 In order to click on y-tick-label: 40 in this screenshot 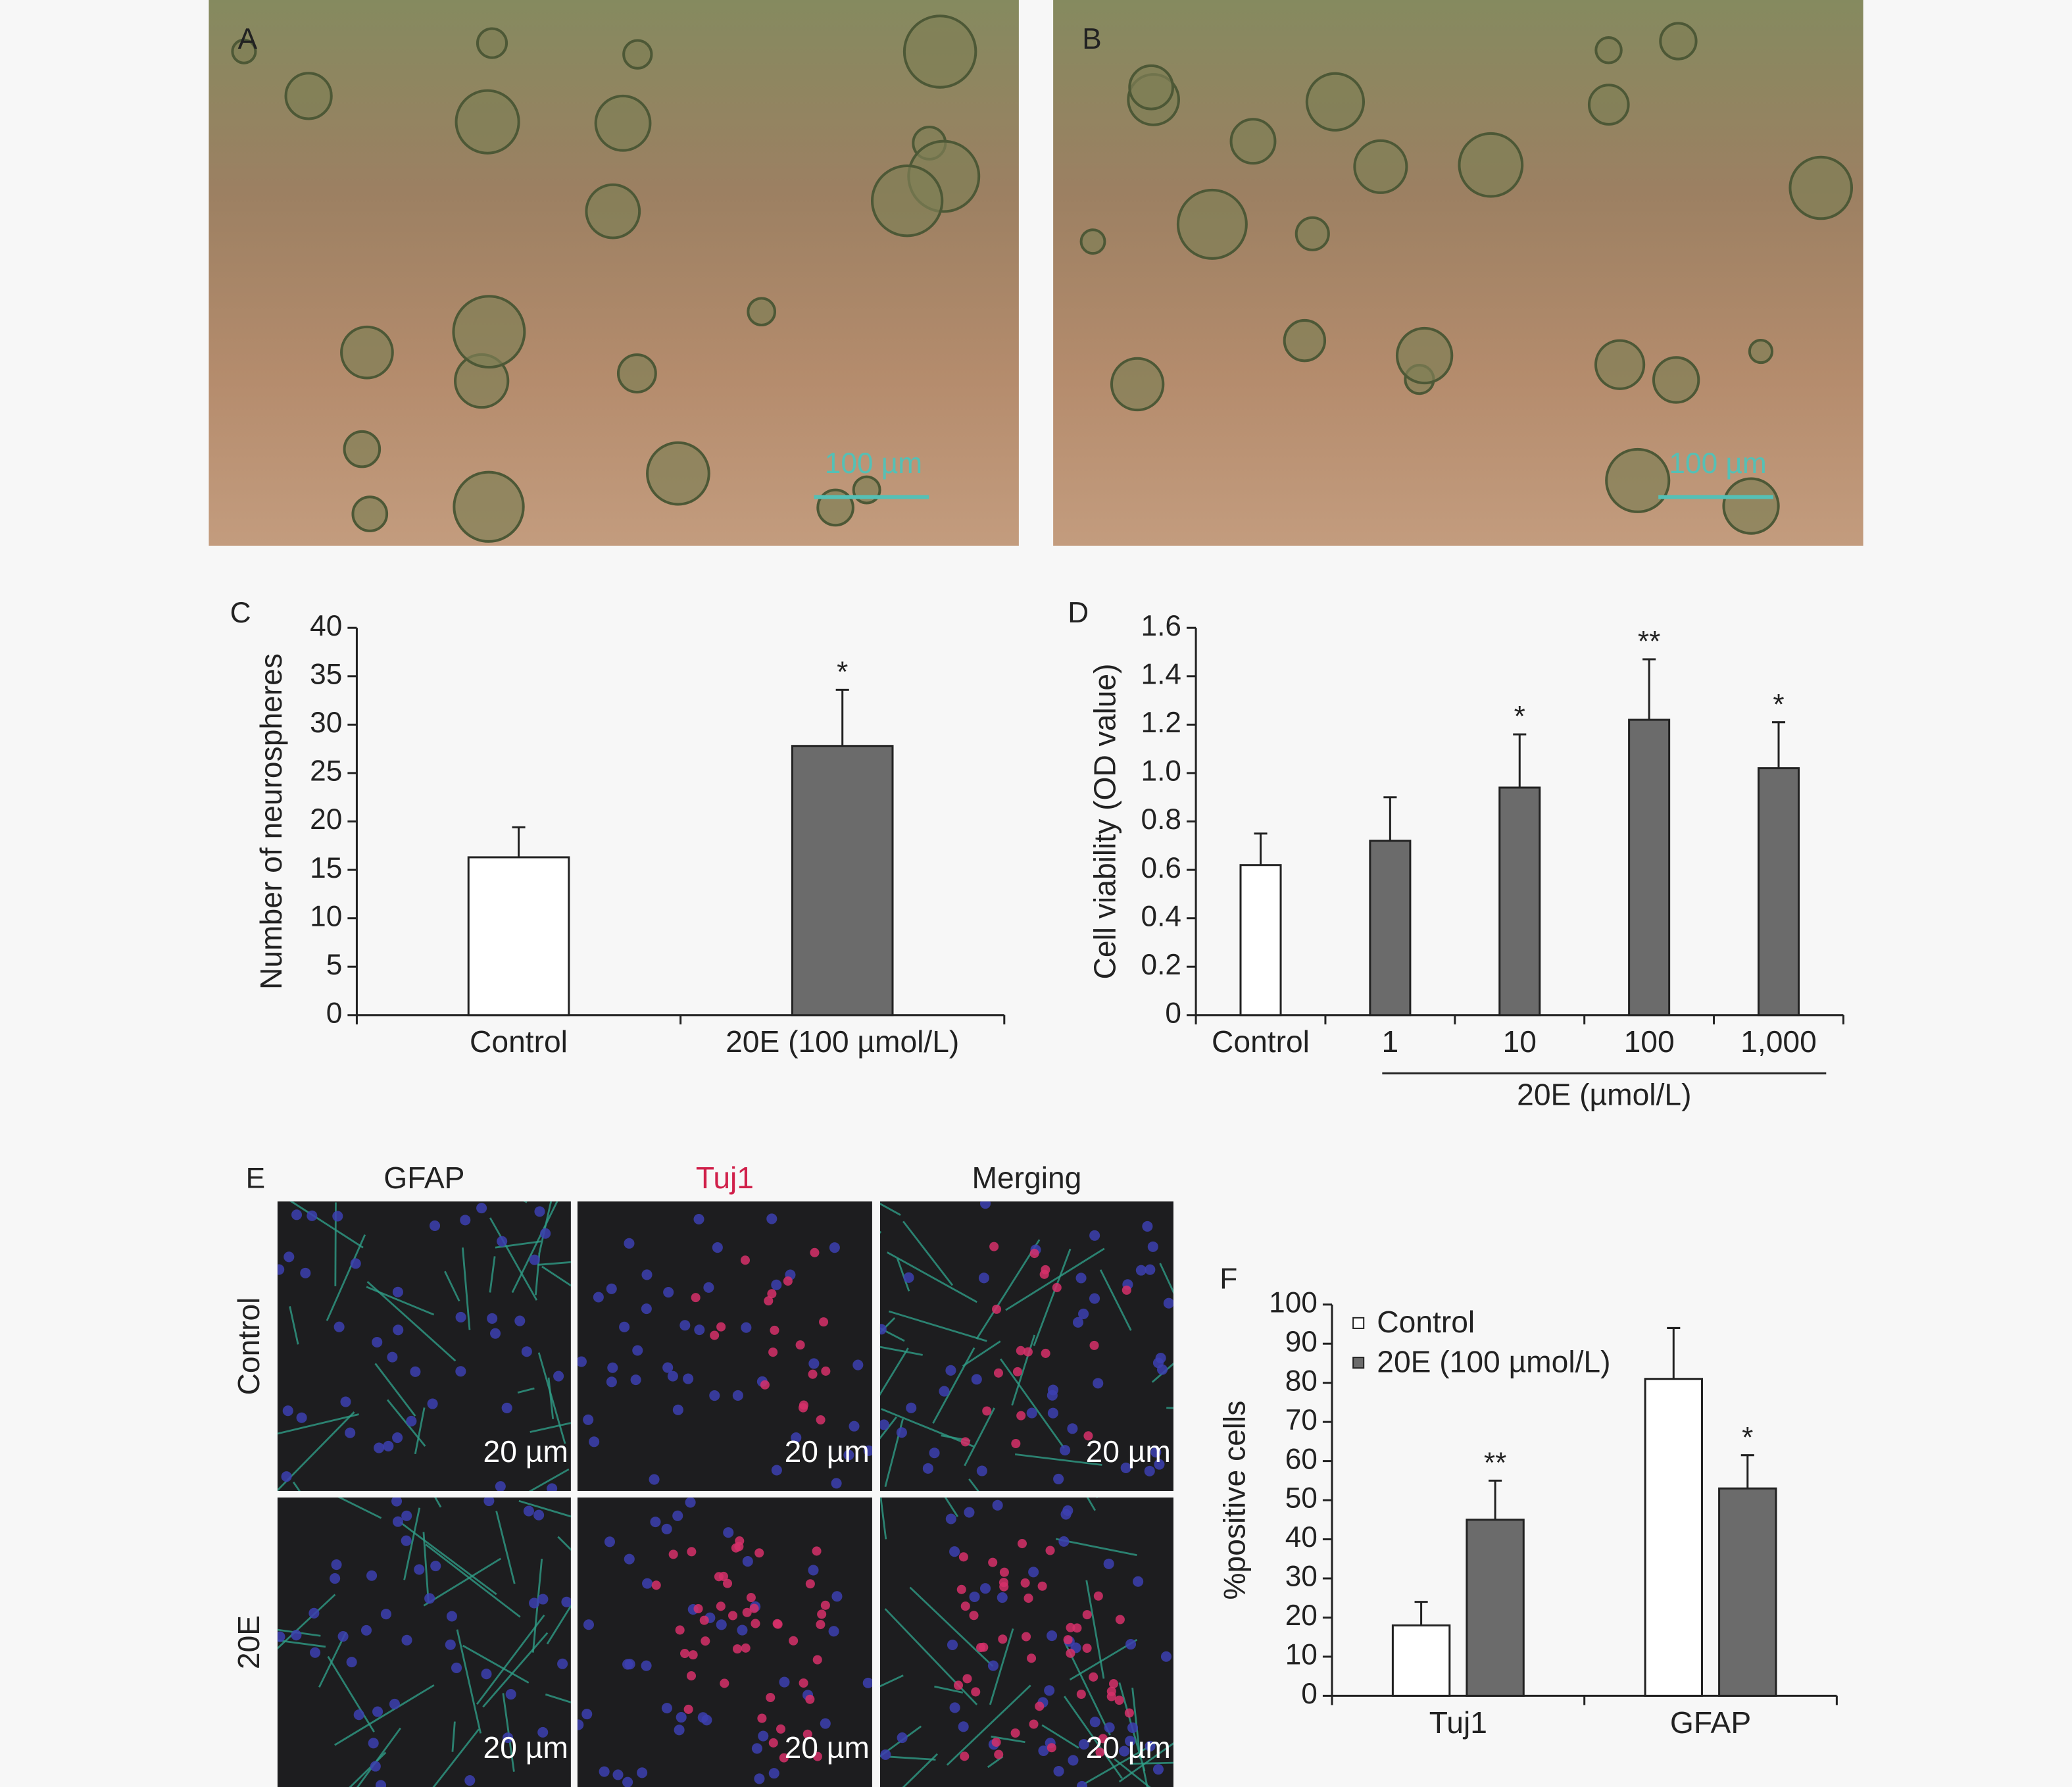, I will do `click(1301, 1537)`.